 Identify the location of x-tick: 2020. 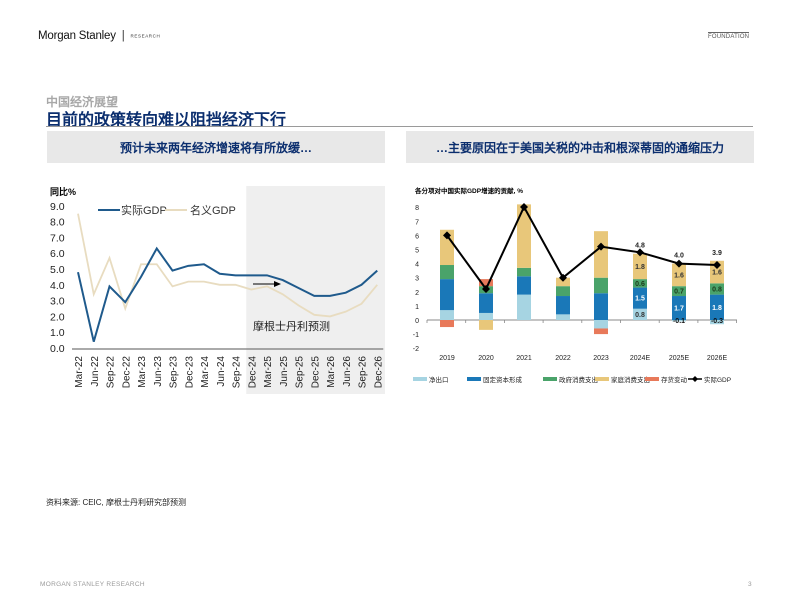
(486, 358).